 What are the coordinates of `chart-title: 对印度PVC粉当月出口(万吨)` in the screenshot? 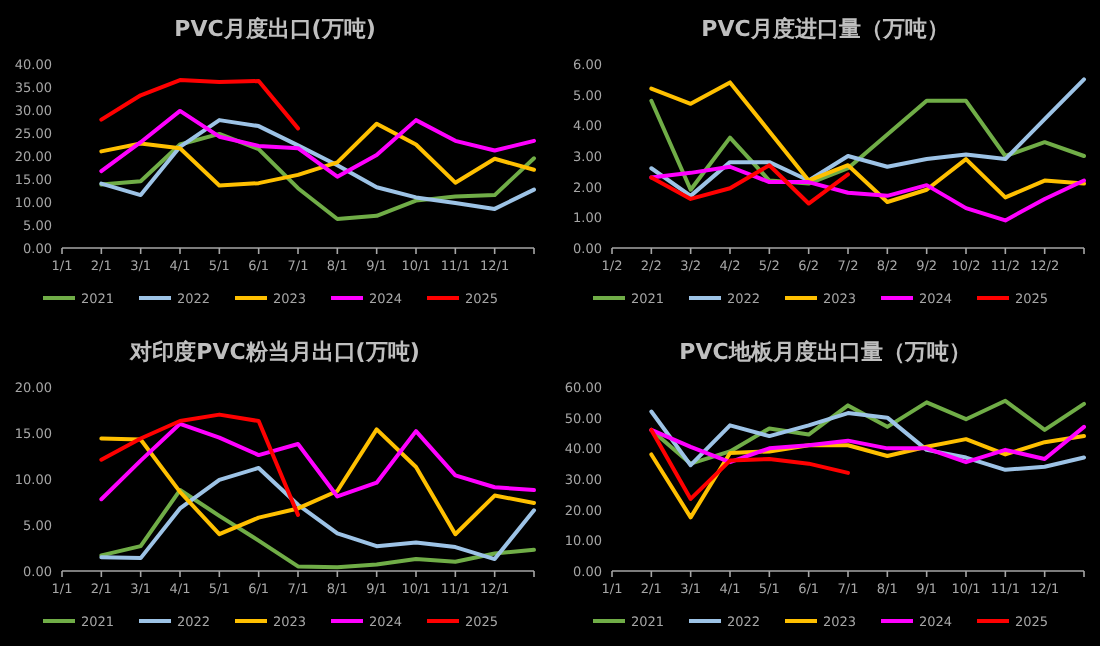 It's located at (274, 352).